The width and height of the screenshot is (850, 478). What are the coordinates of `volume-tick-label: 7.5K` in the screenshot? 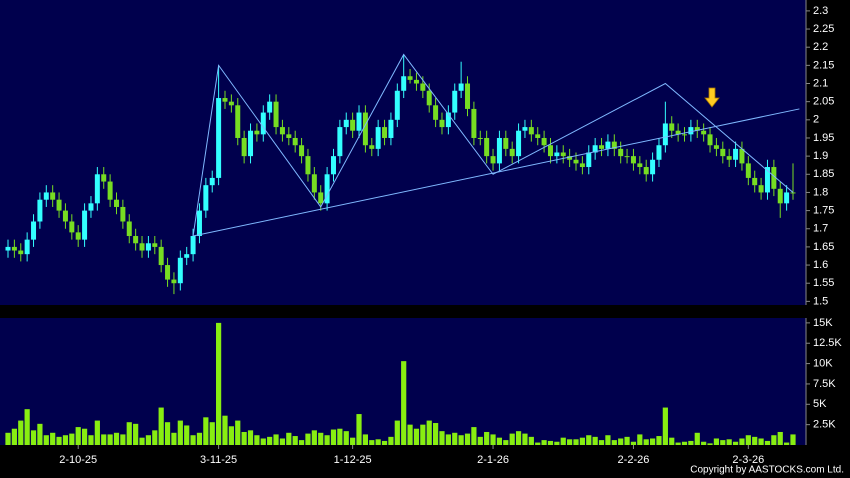 It's located at (824, 384).